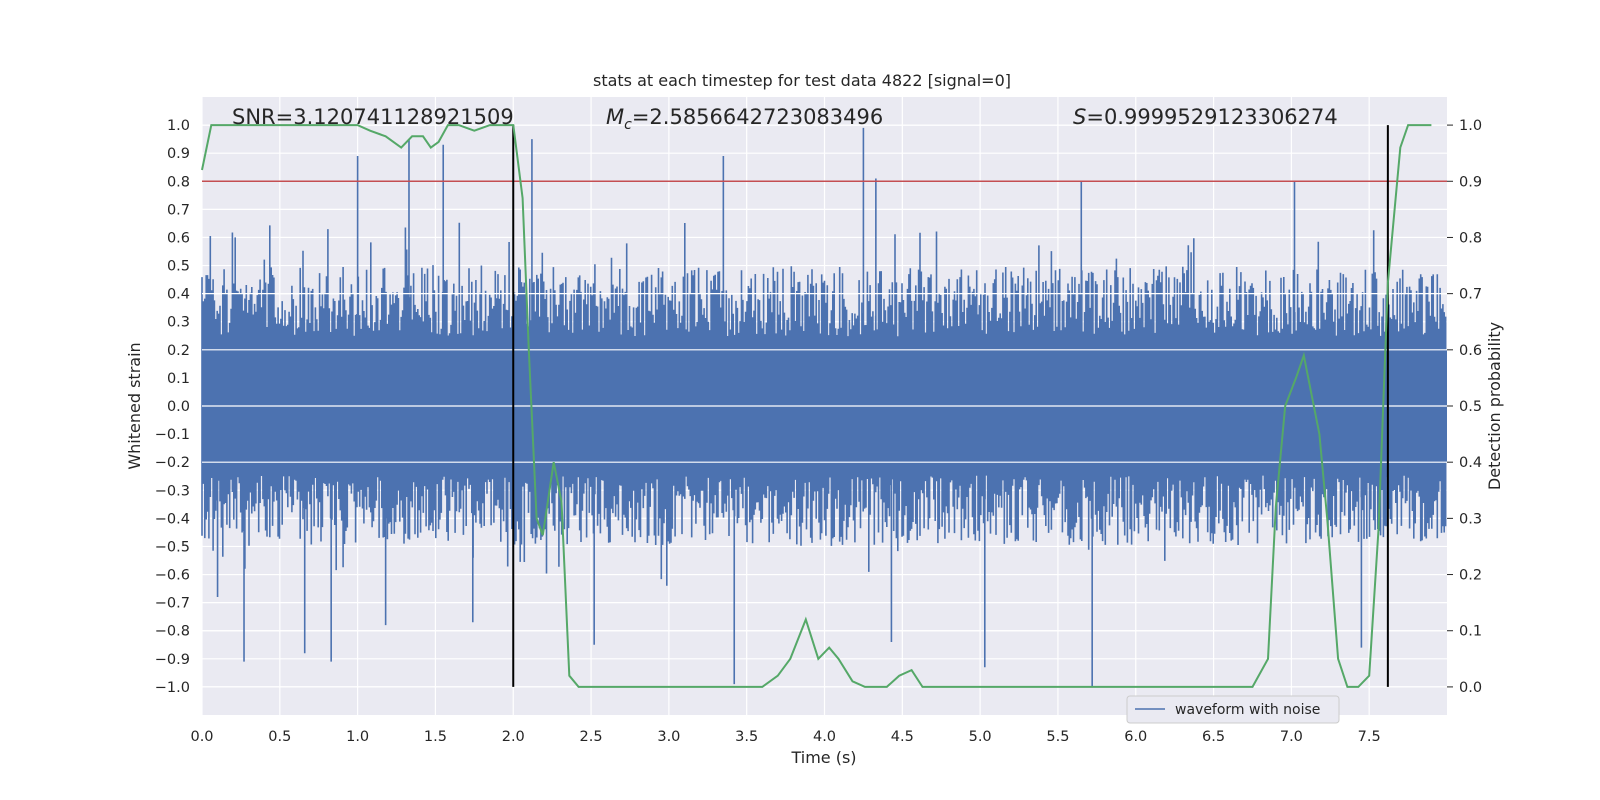  Describe the element at coordinates (172, 632) in the screenshot. I see `y-tick-label: −0.8` at that location.